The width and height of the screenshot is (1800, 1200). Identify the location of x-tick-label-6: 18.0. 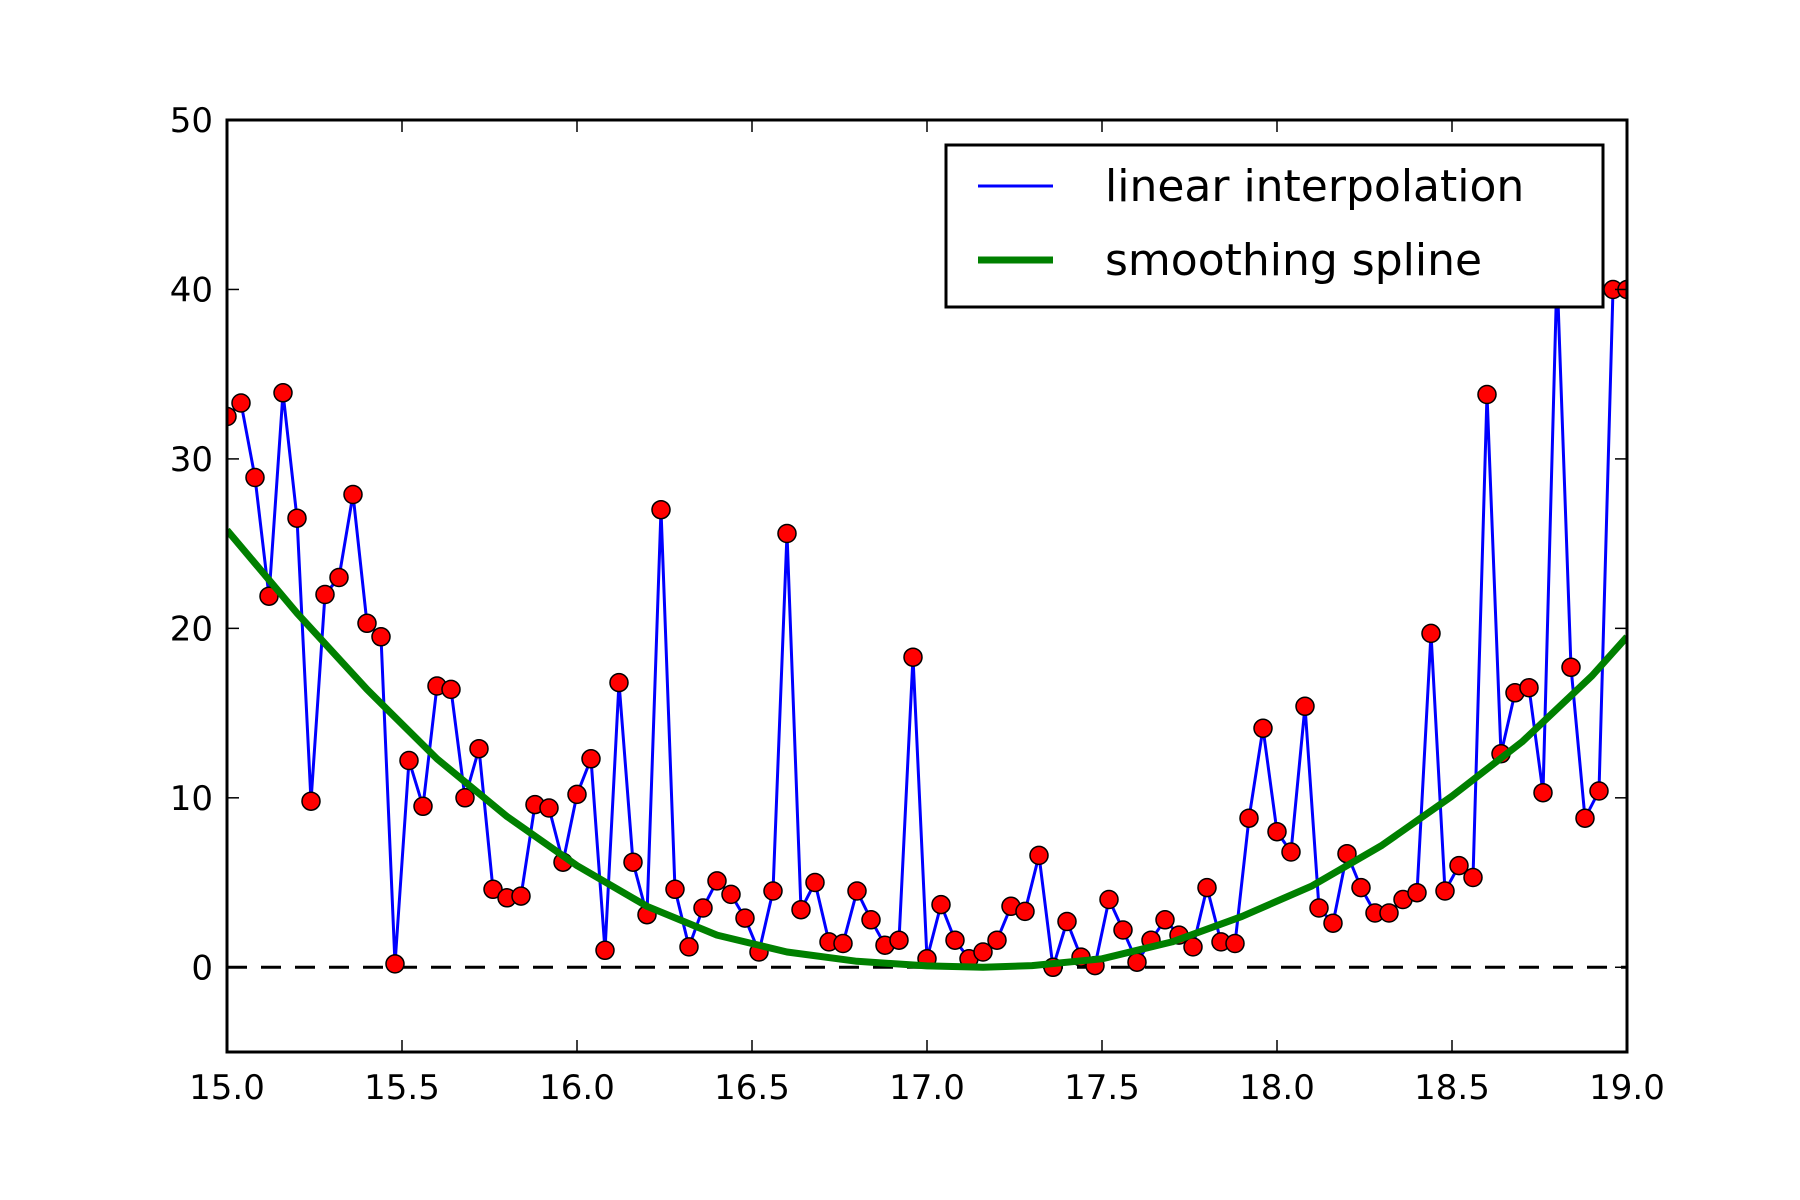
(1277, 1088).